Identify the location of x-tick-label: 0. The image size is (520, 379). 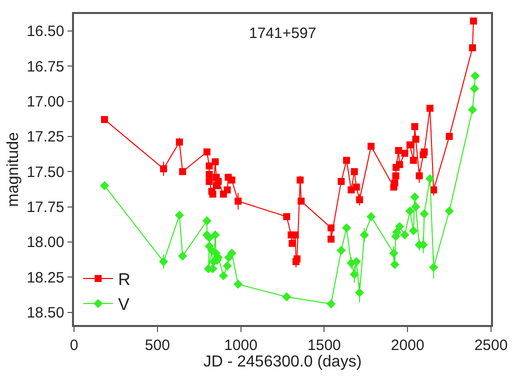
(74, 345).